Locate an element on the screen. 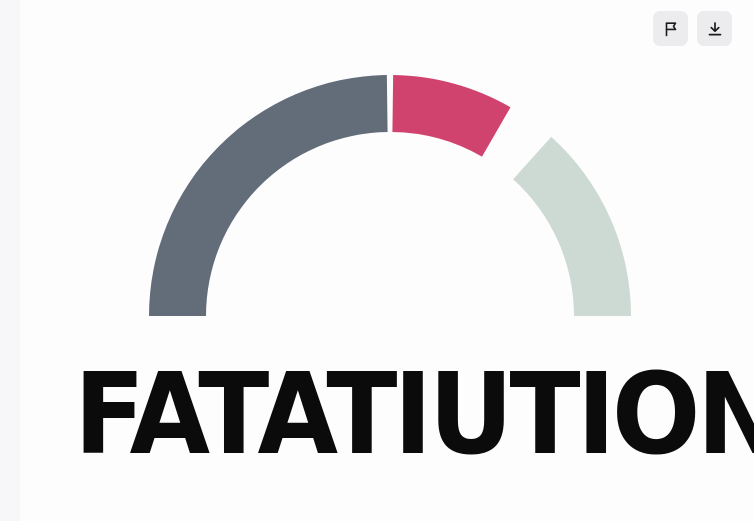 The height and width of the screenshot is (521, 754). download-icon is located at coordinates (714, 28).